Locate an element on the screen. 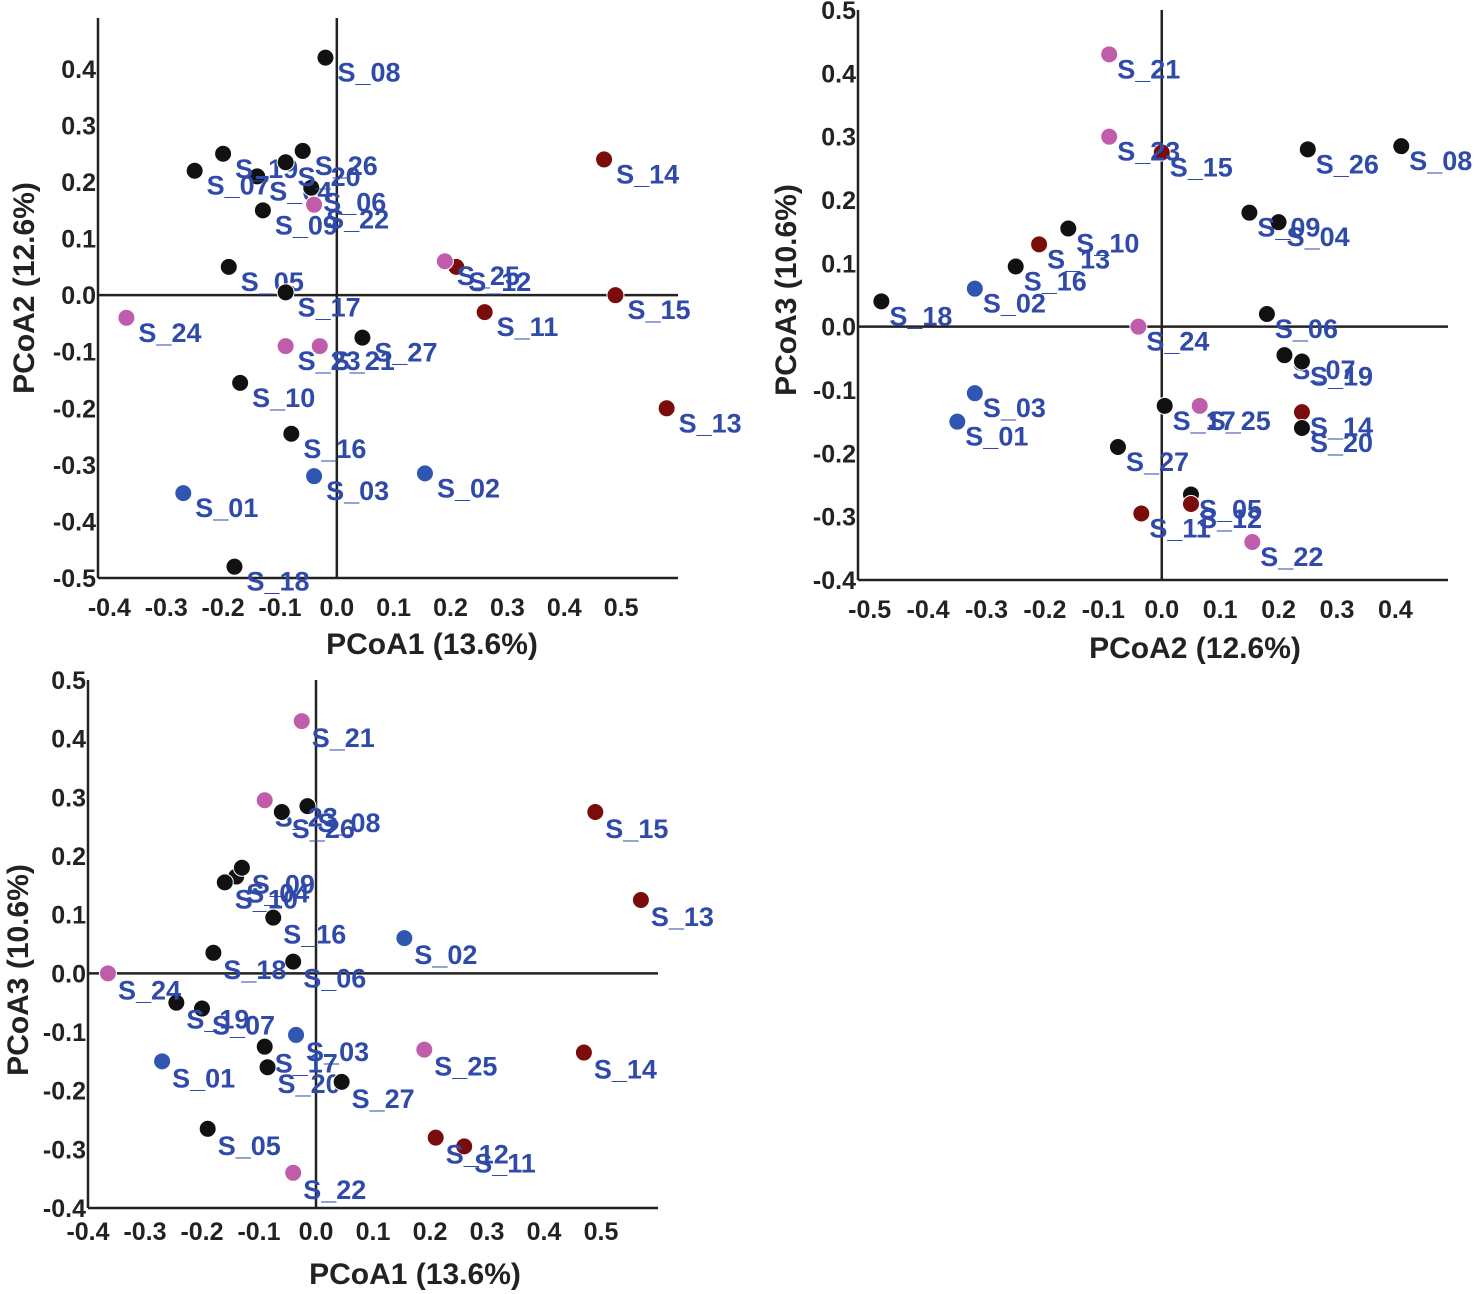 The width and height of the screenshot is (1484, 1294). point-label: S_14 is located at coordinates (625, 1070).